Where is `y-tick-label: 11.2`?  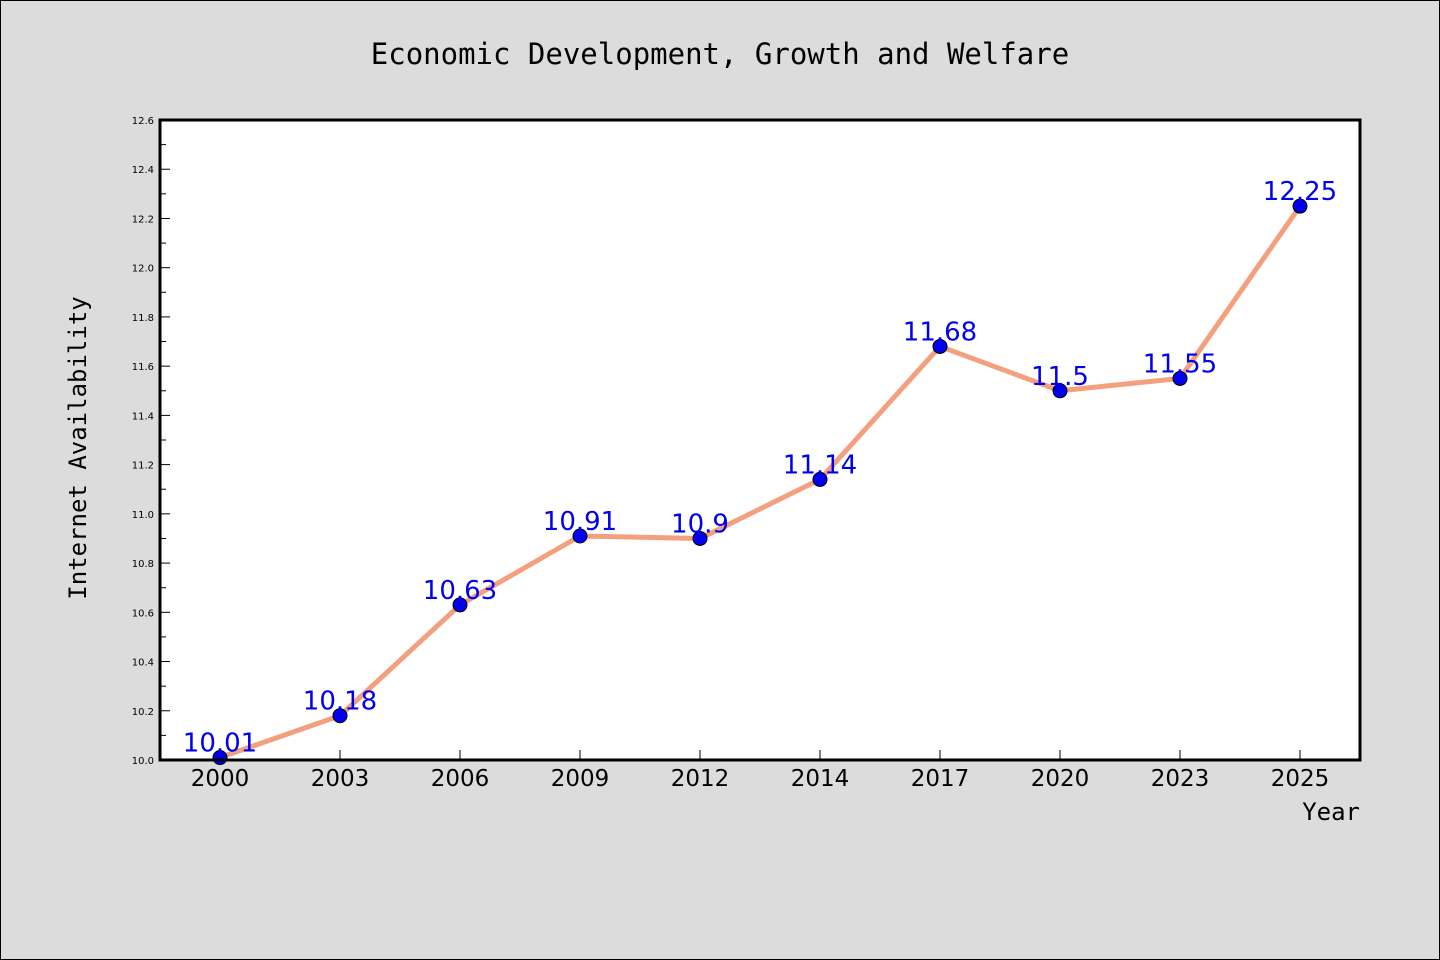
y-tick-label: 11.2 is located at coordinates (143, 466).